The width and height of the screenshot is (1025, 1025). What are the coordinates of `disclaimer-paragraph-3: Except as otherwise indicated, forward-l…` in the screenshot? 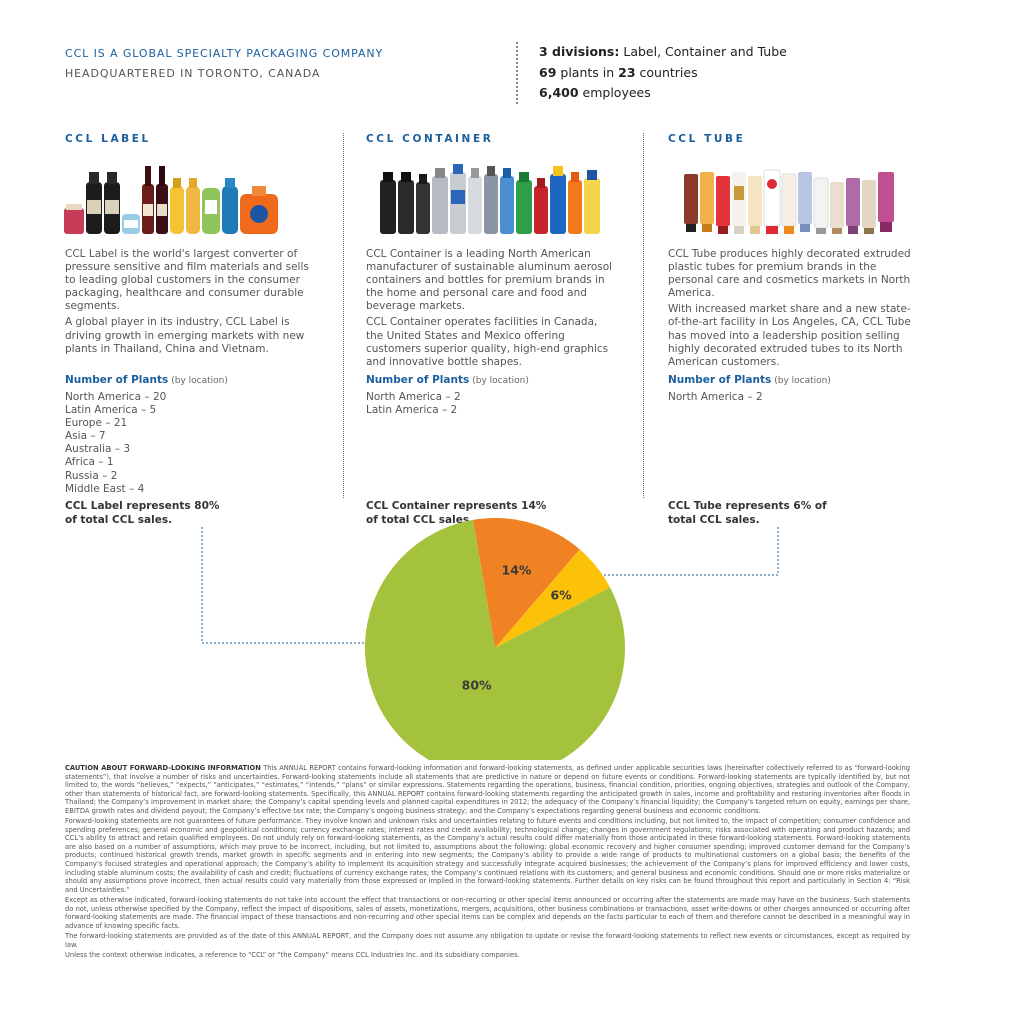 It's located at (487, 913).